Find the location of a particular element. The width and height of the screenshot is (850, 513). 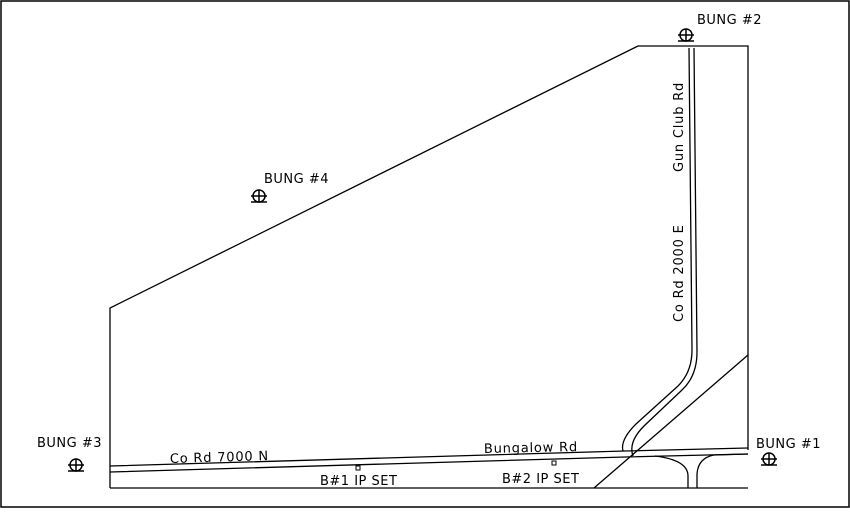

ip-set-label-b2: B#2 IP SET is located at coordinates (540, 479).